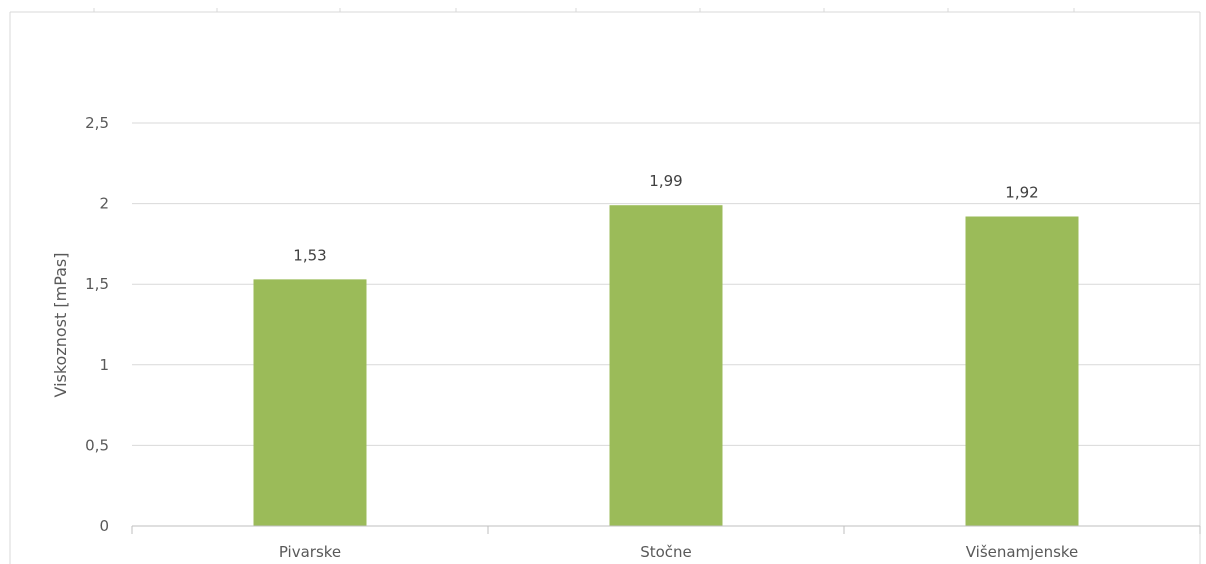 The image size is (1206, 564). I want to click on x-tick-labels: Pivarske Stočne Višenamjenske, so click(678, 552).